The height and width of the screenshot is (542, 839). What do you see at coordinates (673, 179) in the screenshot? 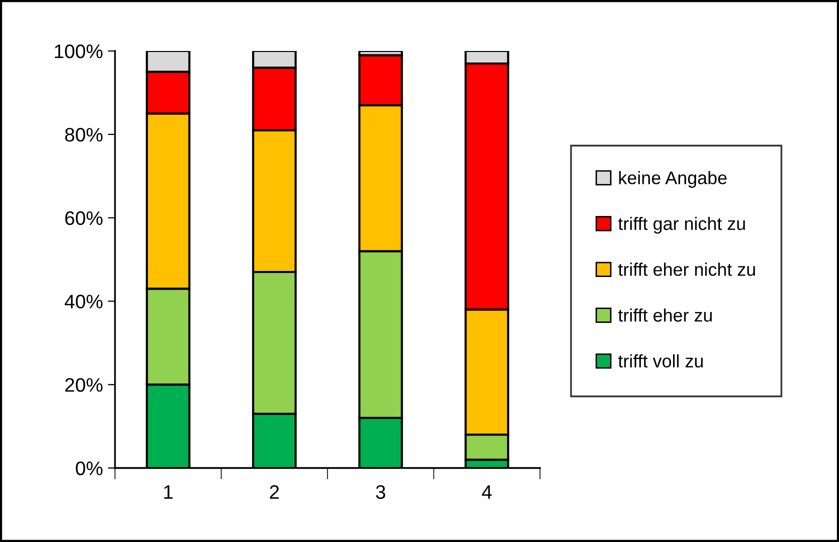
I see `legend-label: keine Angabe` at bounding box center [673, 179].